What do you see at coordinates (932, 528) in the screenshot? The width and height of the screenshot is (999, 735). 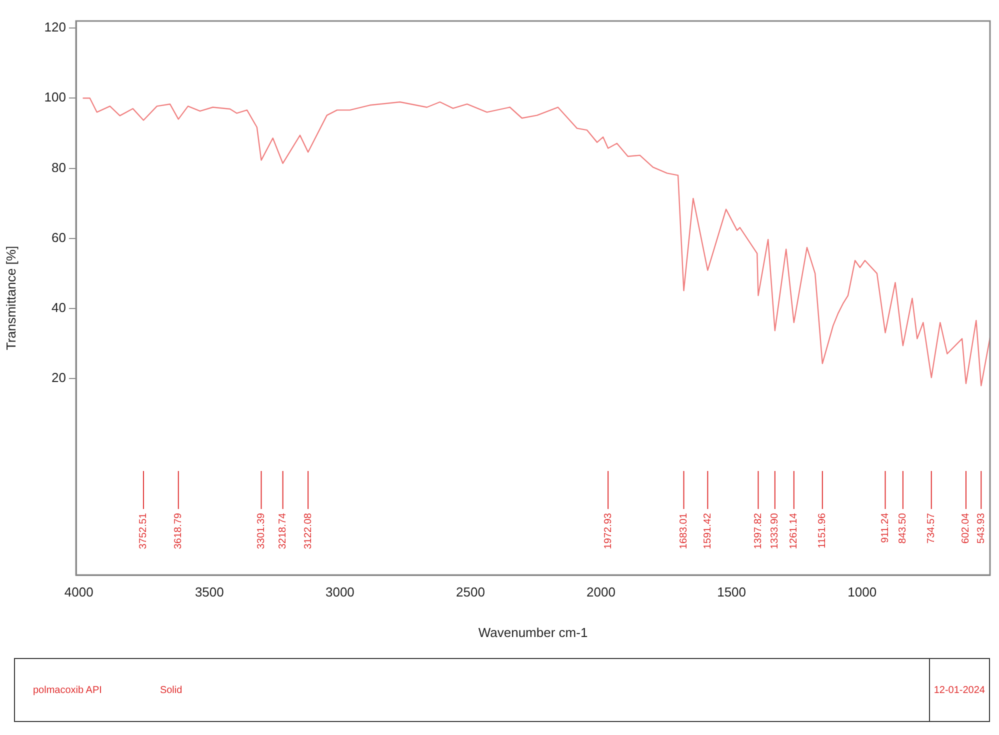 I see `ref-line-label: 734.57` at bounding box center [932, 528].